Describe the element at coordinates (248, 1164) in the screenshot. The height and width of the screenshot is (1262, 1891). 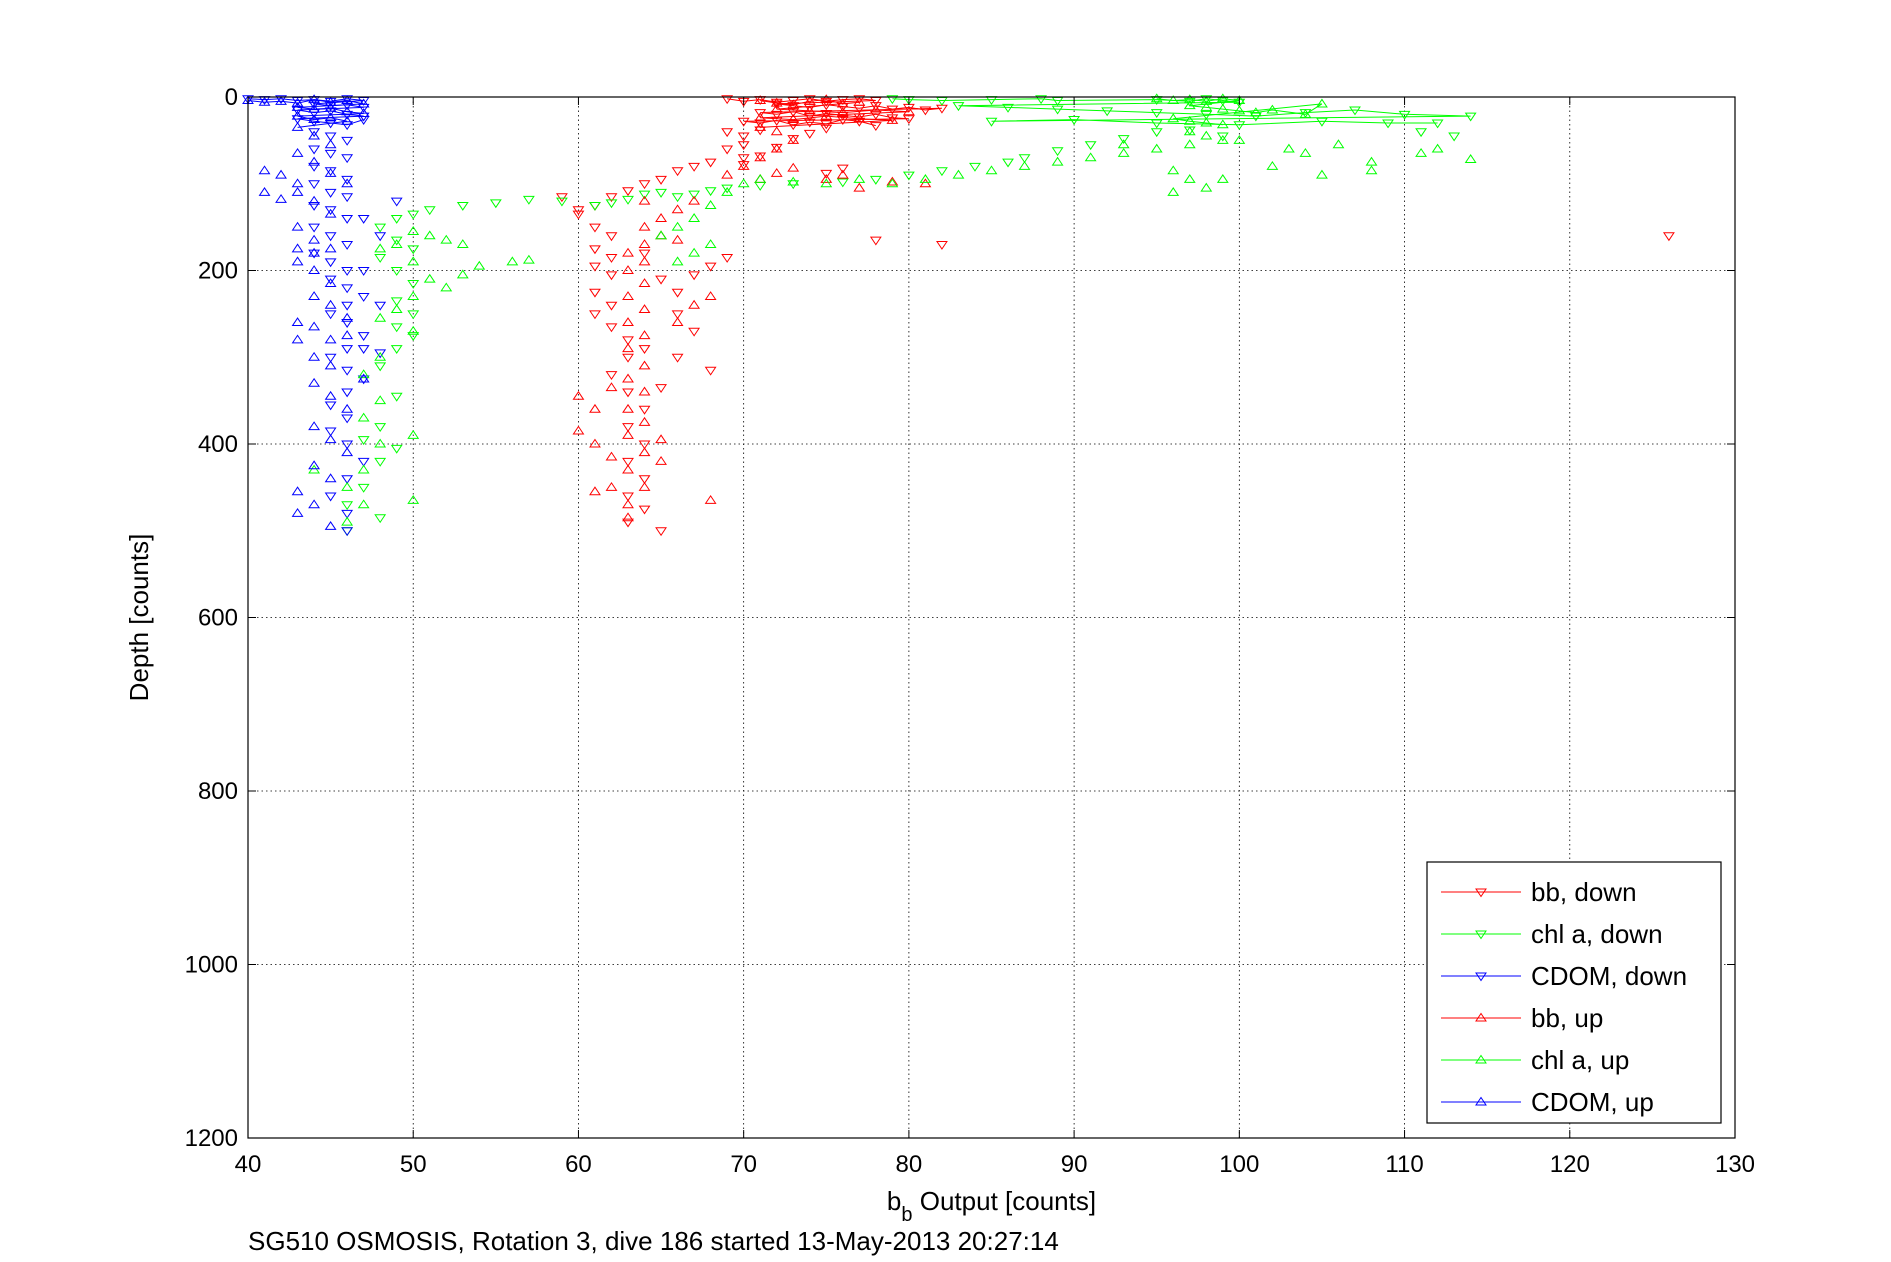
I see `x-tick-label: 40` at that location.